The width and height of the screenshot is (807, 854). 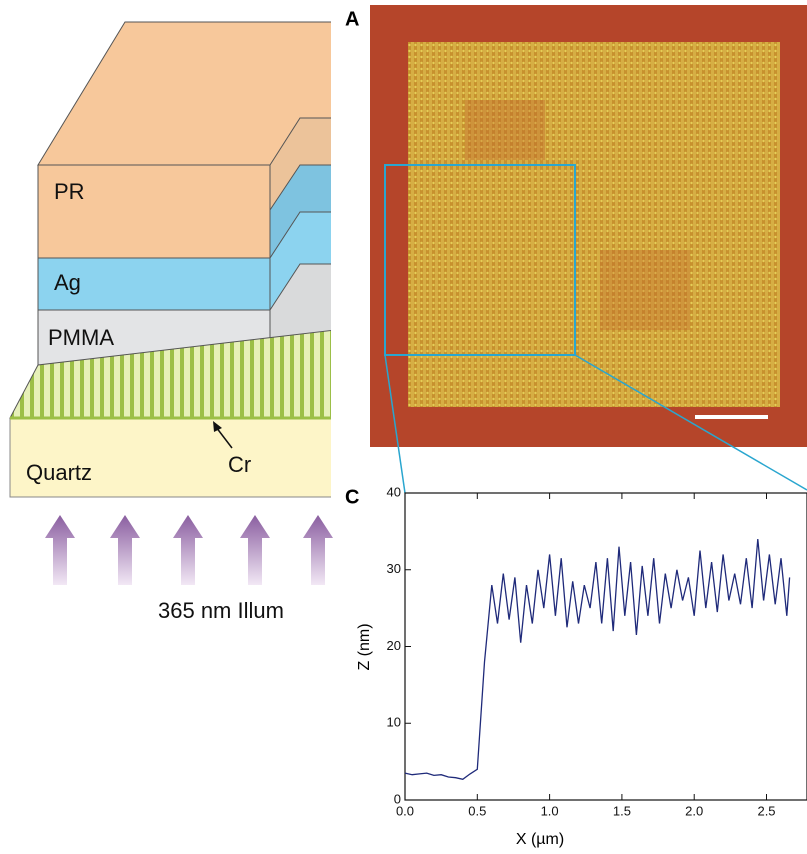 What do you see at coordinates (477, 810) in the screenshot?
I see `x-tick-label: 0.5` at bounding box center [477, 810].